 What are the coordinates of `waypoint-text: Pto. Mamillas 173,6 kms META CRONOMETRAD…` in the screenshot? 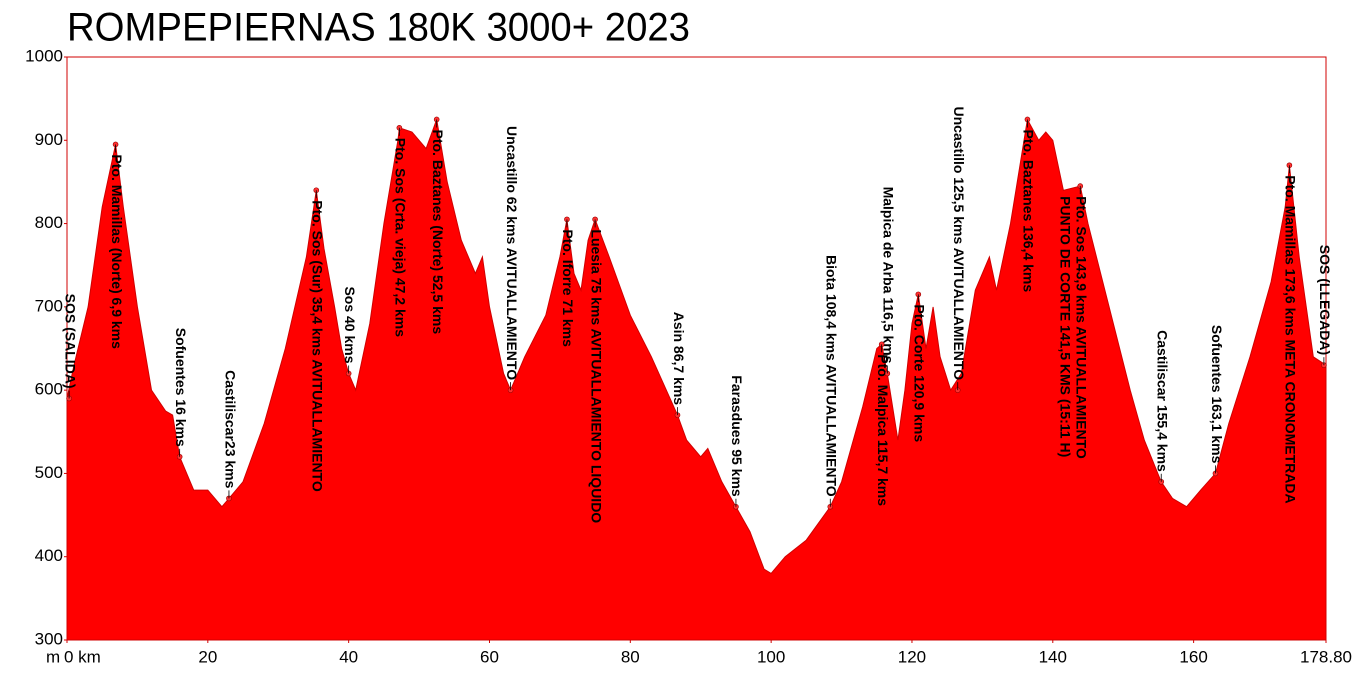 It's located at (1291, 339).